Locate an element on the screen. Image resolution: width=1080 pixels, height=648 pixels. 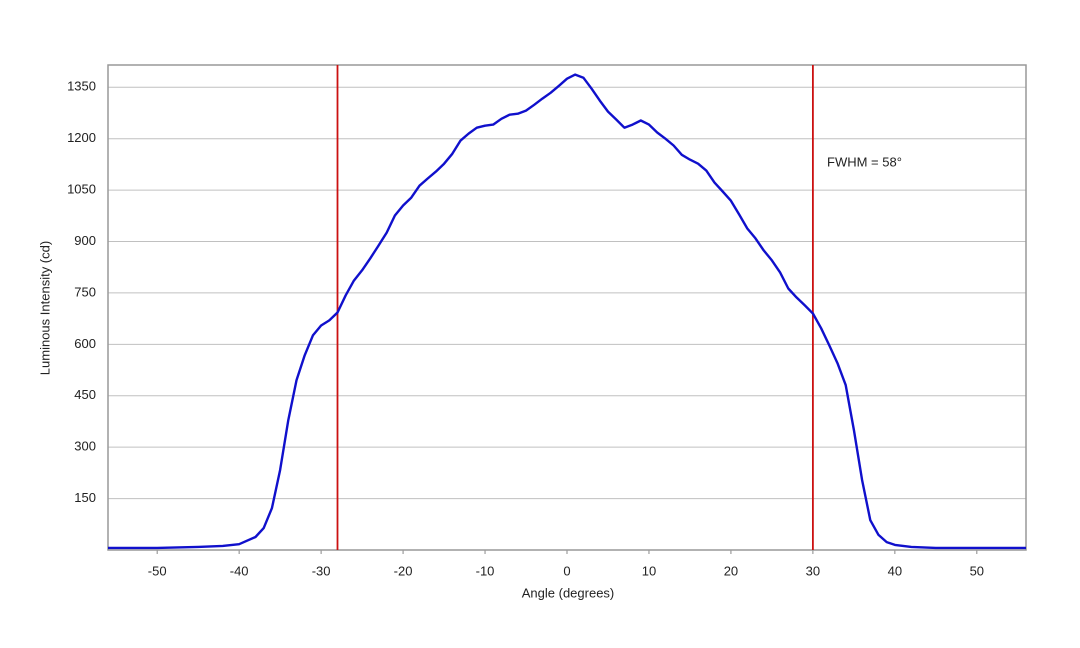
x-tick-label: -10 is located at coordinates (485, 570).